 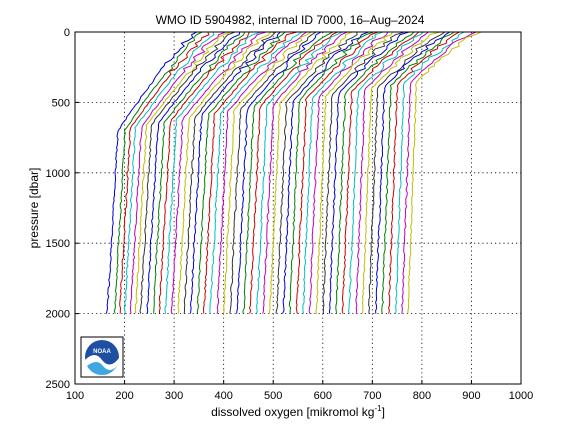 What do you see at coordinates (422, 396) in the screenshot?
I see `x-tick-label: 800` at bounding box center [422, 396].